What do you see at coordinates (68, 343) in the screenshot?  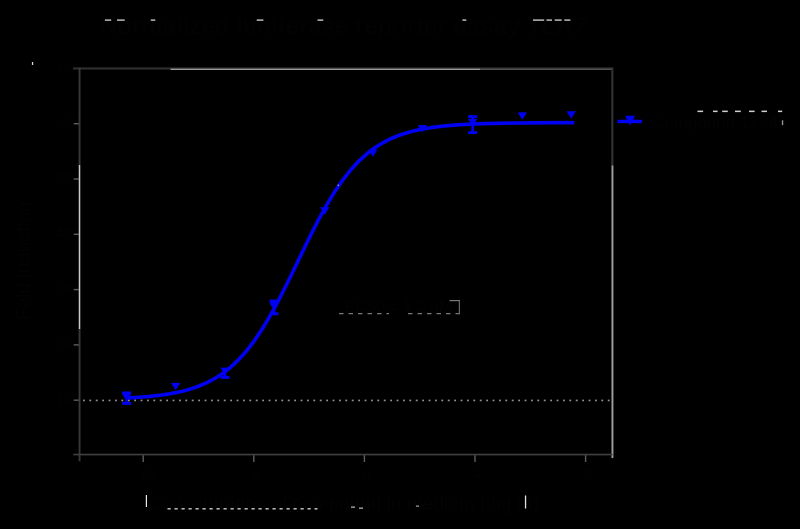 I see `svg-text: 200` at bounding box center [68, 343].